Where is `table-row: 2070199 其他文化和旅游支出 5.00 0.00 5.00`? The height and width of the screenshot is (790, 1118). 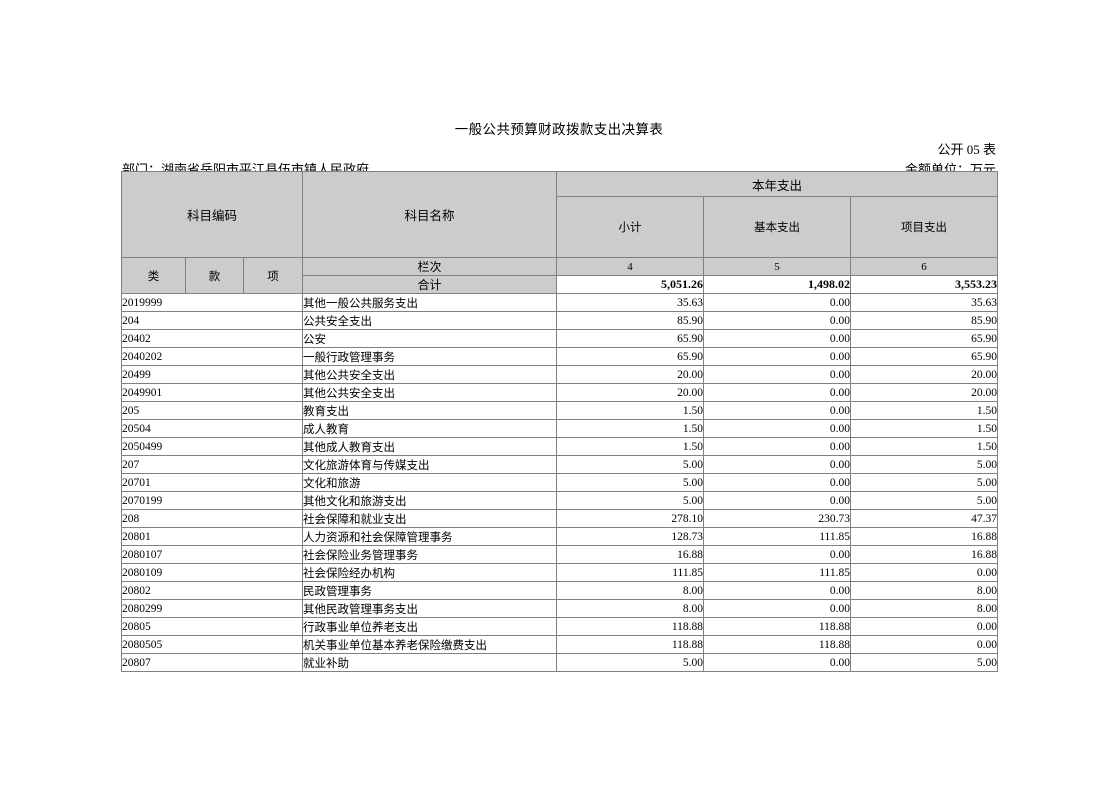 table-row: 2070199 其他文化和旅游支出 5.00 0.00 5.00 is located at coordinates (559, 500).